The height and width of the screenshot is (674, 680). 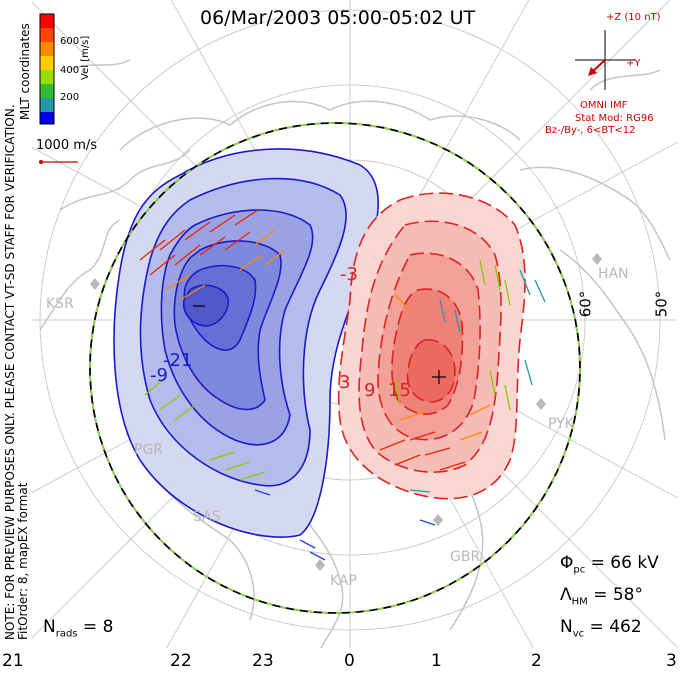 I want to click on station-han: HAN, so click(x=613, y=274).